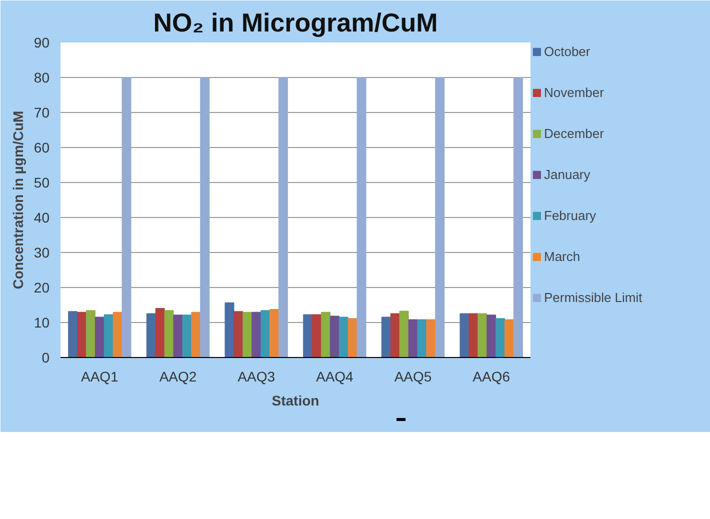 This screenshot has width=710, height=519. What do you see at coordinates (257, 376) in the screenshot?
I see `x-tick-label: AAQ3` at bounding box center [257, 376].